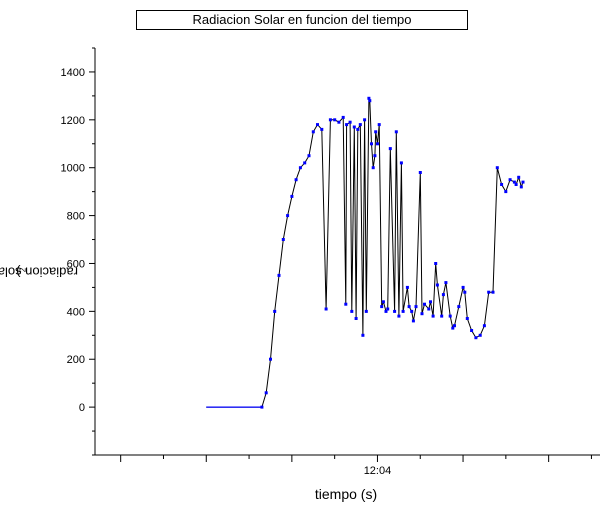  I want to click on y-tick-label: 1400, so click(73, 73).